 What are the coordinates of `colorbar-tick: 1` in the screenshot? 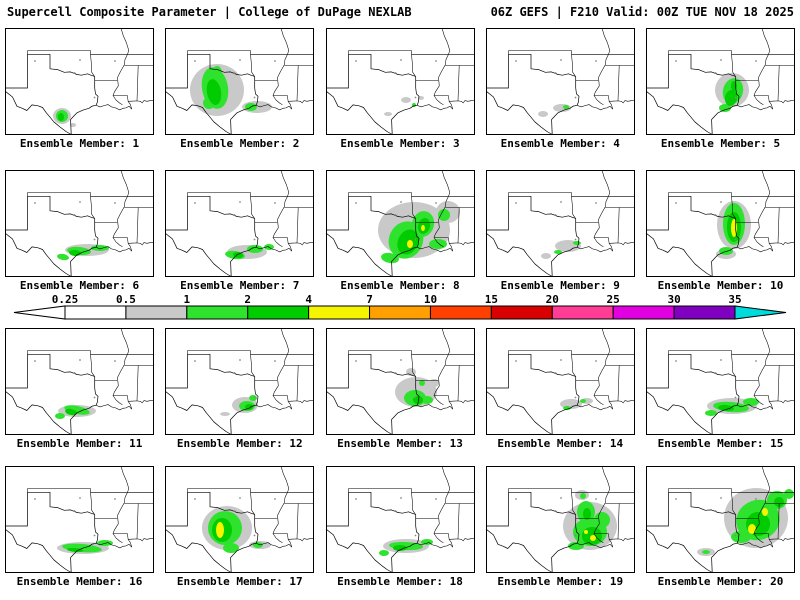 It's located at (187, 299).